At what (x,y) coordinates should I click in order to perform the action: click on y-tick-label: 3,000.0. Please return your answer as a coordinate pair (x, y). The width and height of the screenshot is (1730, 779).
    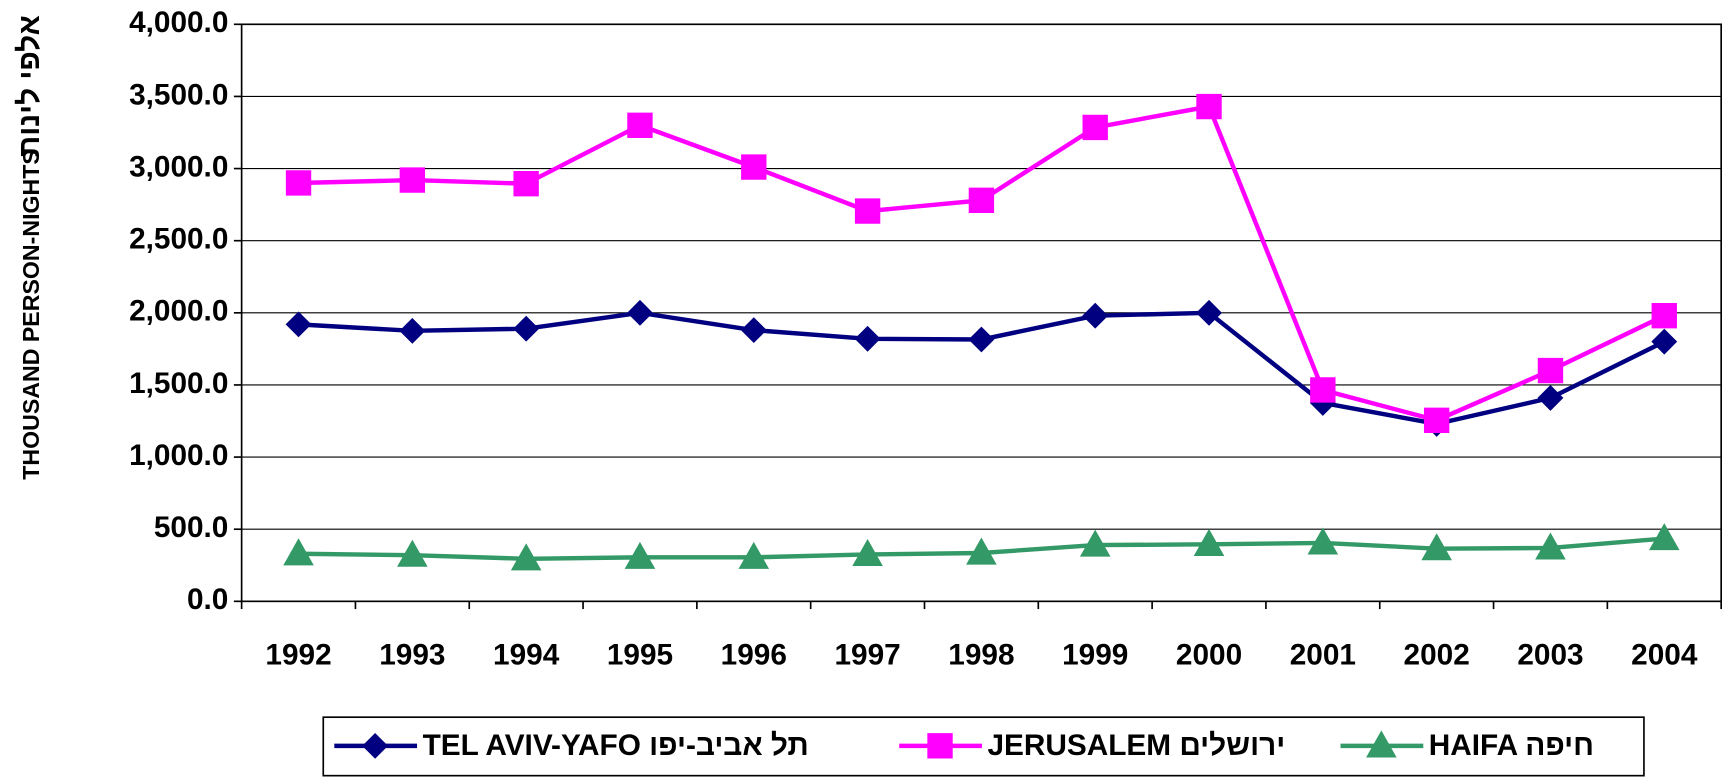
    Looking at the image, I should click on (178, 166).